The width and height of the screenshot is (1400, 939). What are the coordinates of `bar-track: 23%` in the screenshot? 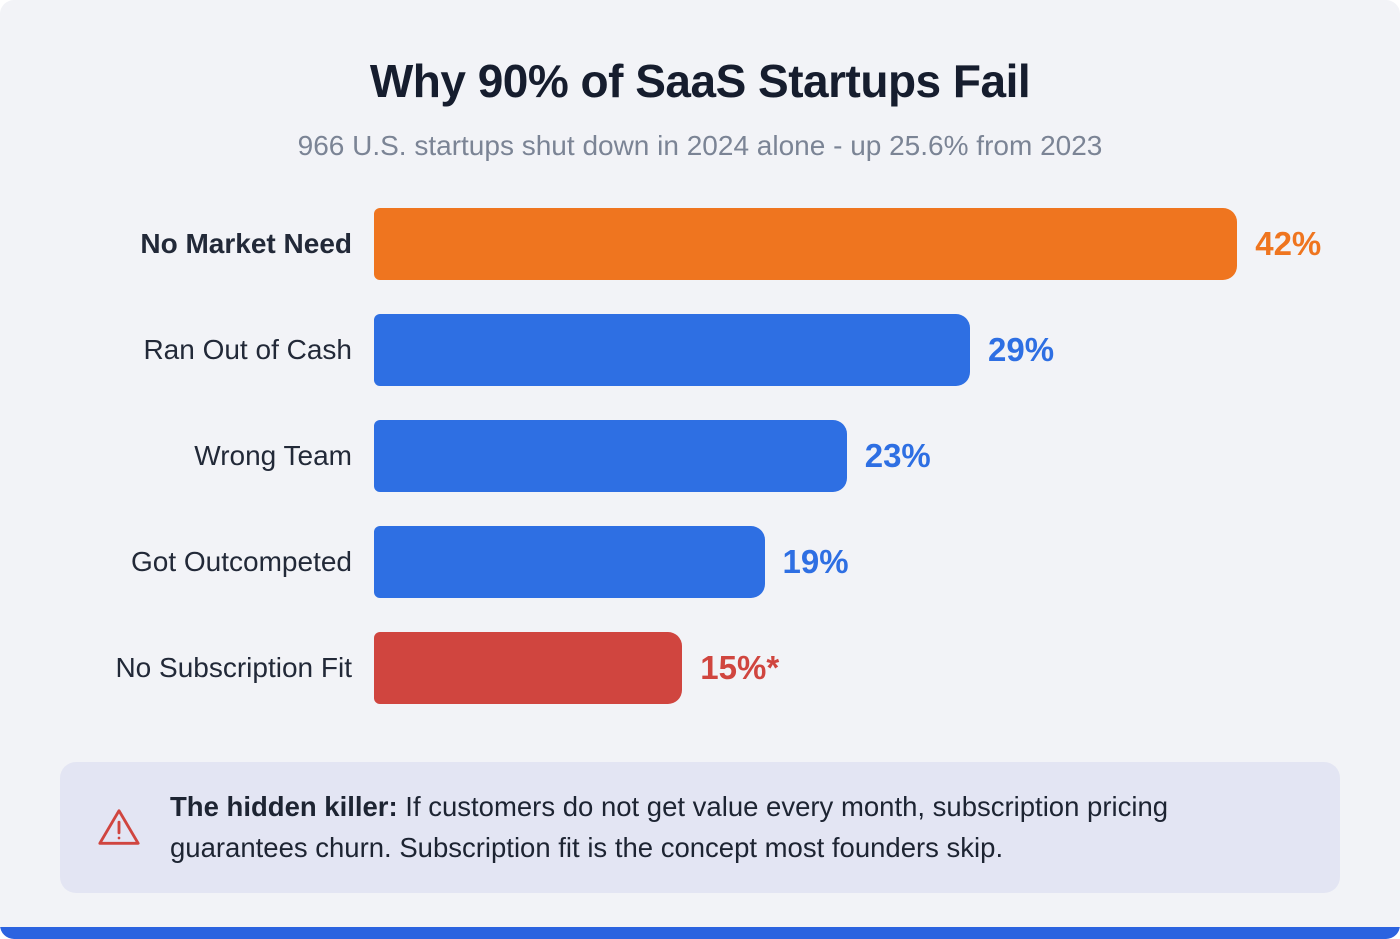 It's located at (857, 456).